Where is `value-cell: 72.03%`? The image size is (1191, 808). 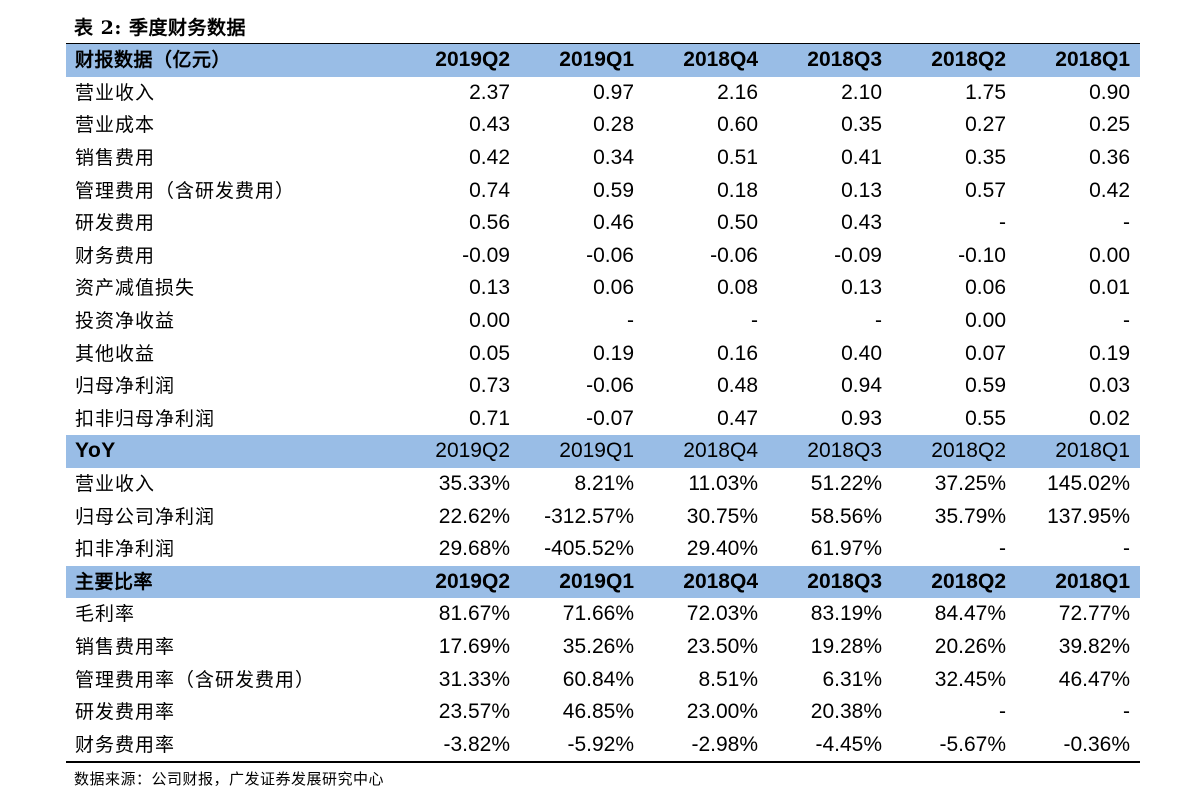
value-cell: 72.03% is located at coordinates (722, 614).